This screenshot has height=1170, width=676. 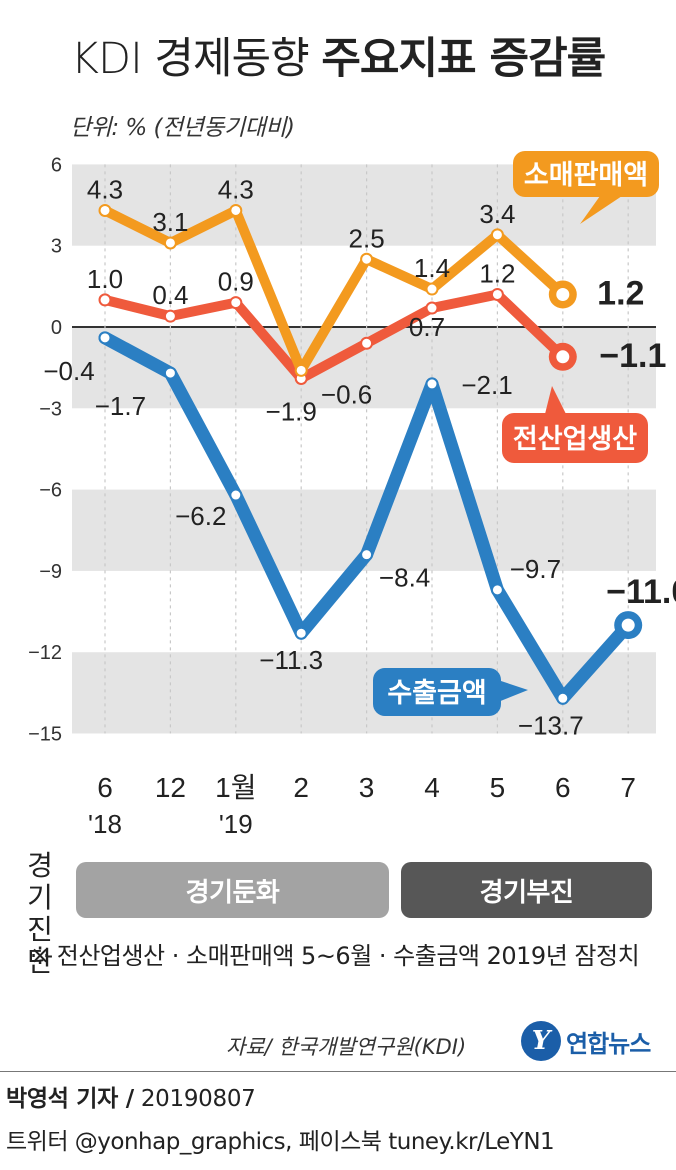 What do you see at coordinates (338, 1071) in the screenshot?
I see `divider` at bounding box center [338, 1071].